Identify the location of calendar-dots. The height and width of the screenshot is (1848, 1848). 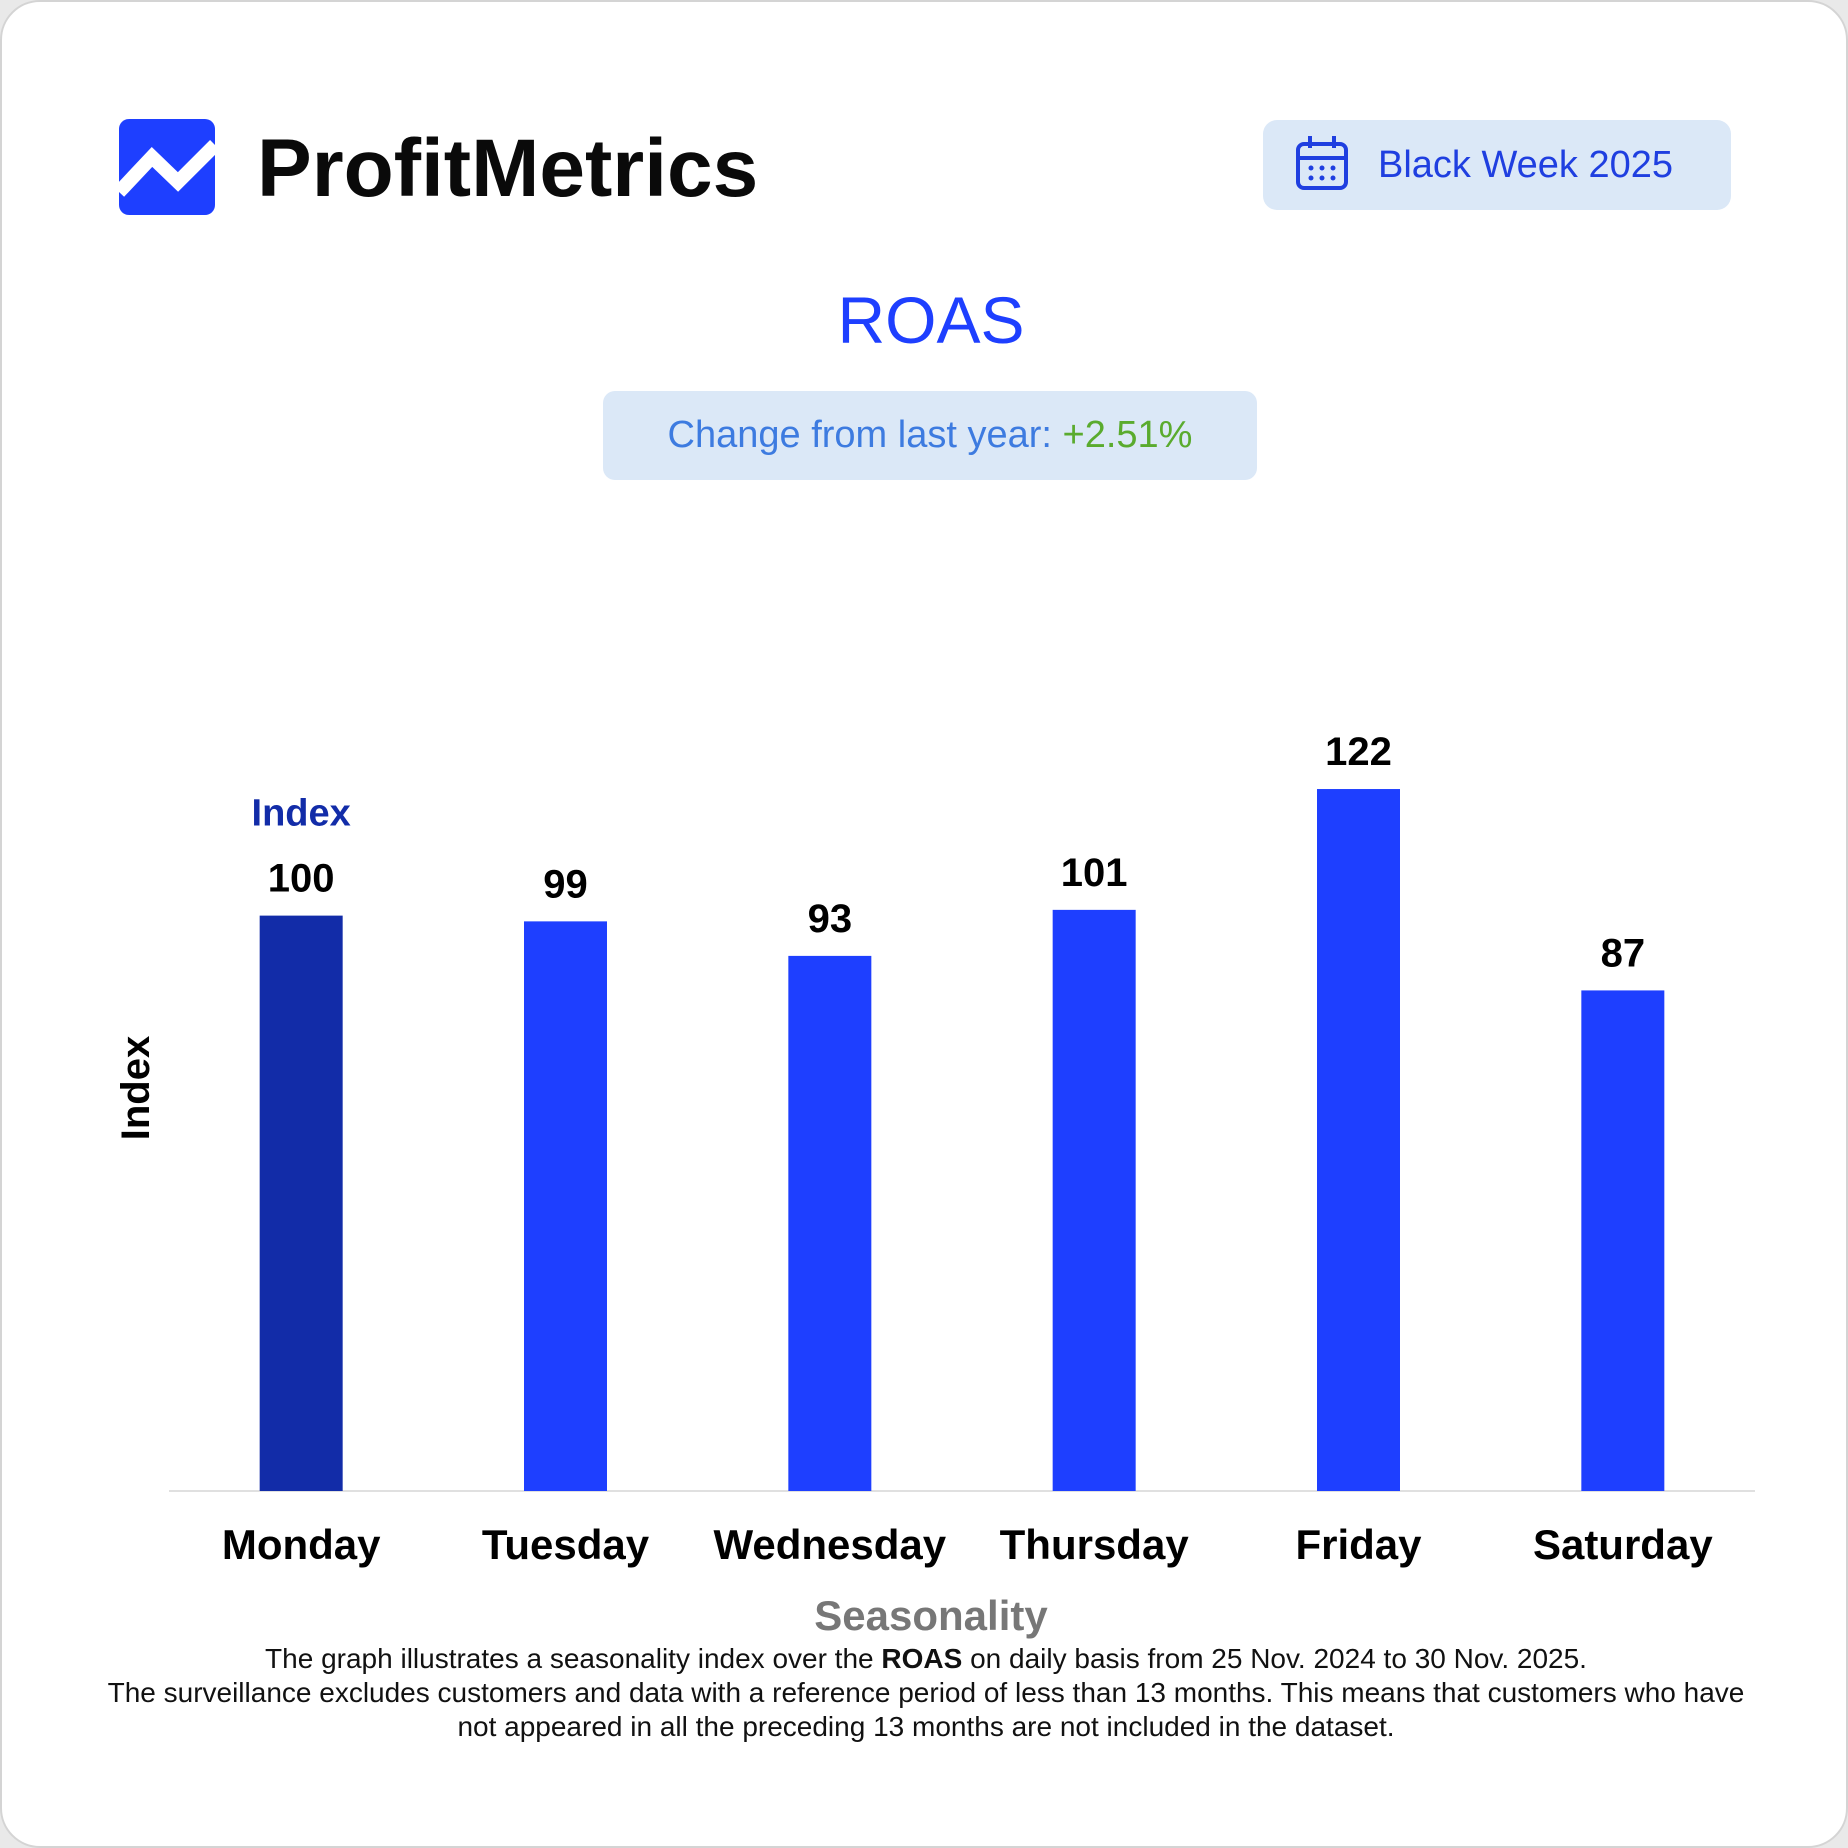
(1322, 173).